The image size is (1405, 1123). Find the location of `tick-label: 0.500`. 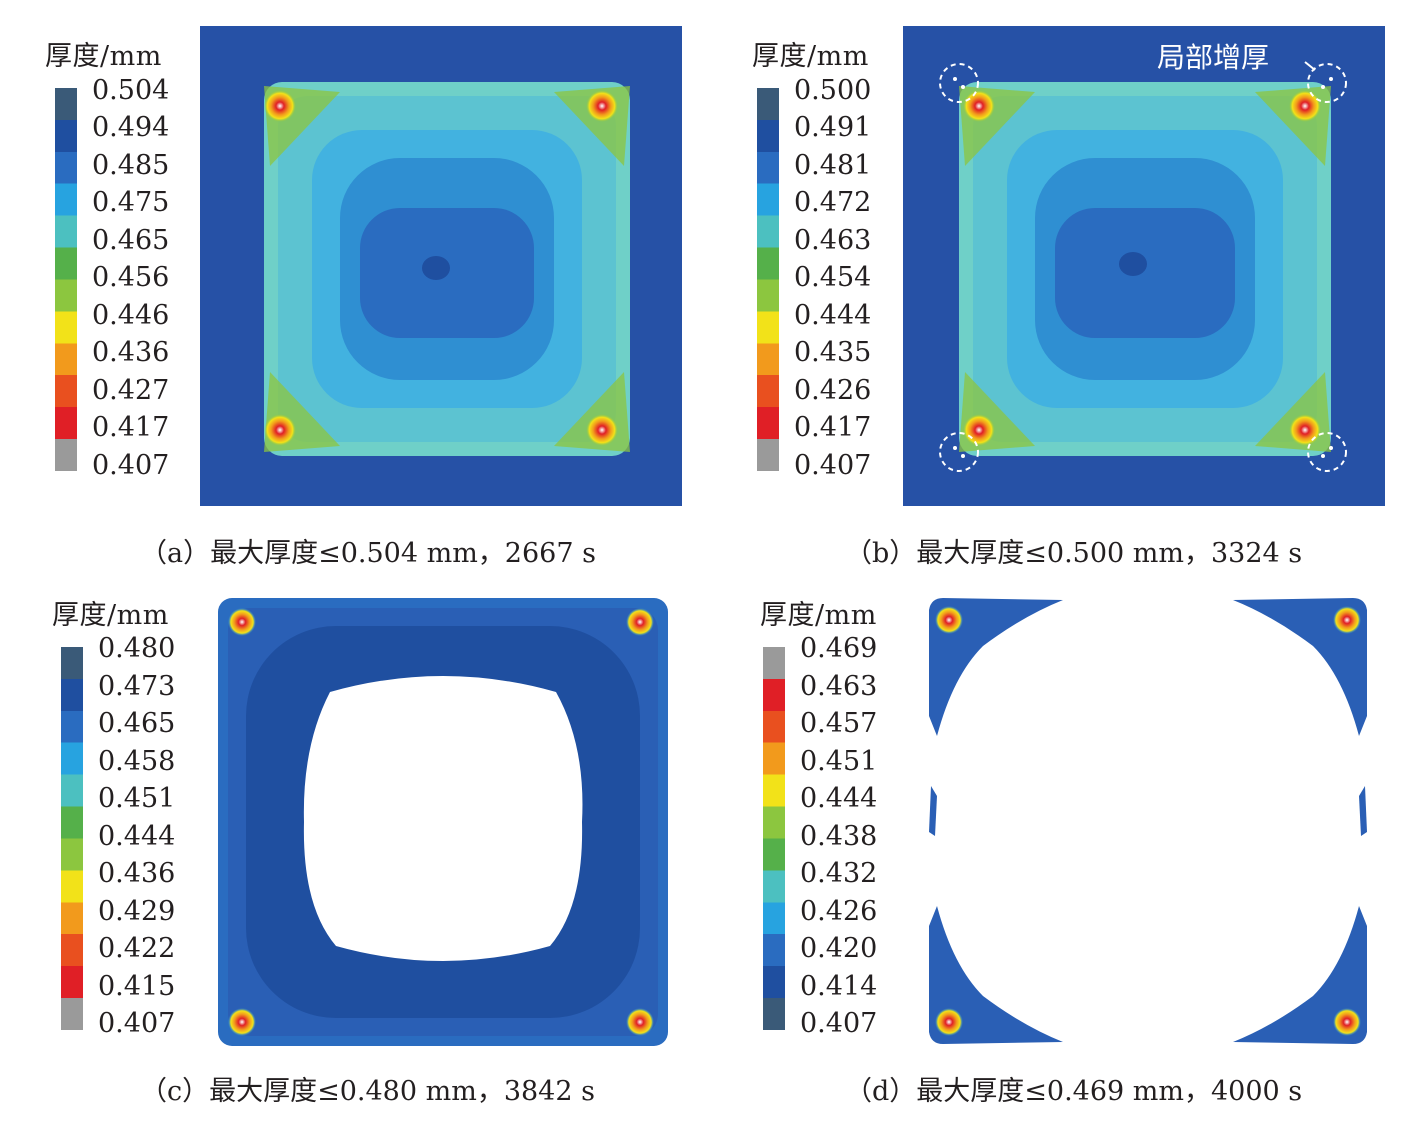

tick-label: 0.500 is located at coordinates (833, 90).